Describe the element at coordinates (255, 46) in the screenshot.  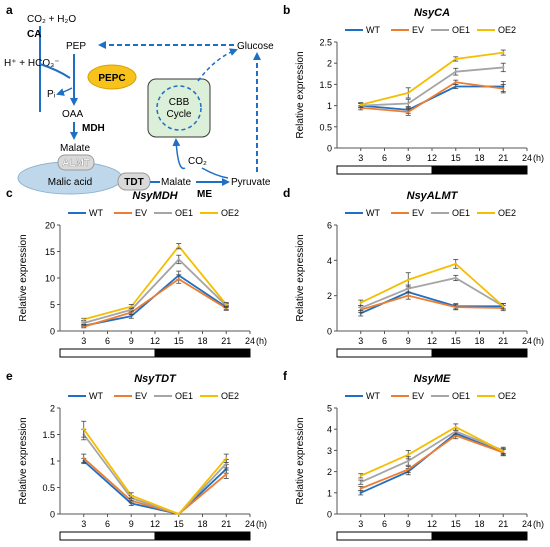
I see `label-glucose: Glucose` at that location.